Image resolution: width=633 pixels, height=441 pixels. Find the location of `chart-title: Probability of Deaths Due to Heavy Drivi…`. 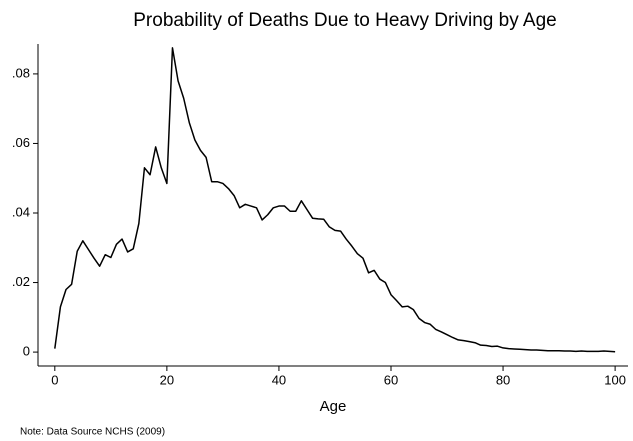

chart-title: Probability of Deaths Due to Heavy Drivi… is located at coordinates (345, 20).